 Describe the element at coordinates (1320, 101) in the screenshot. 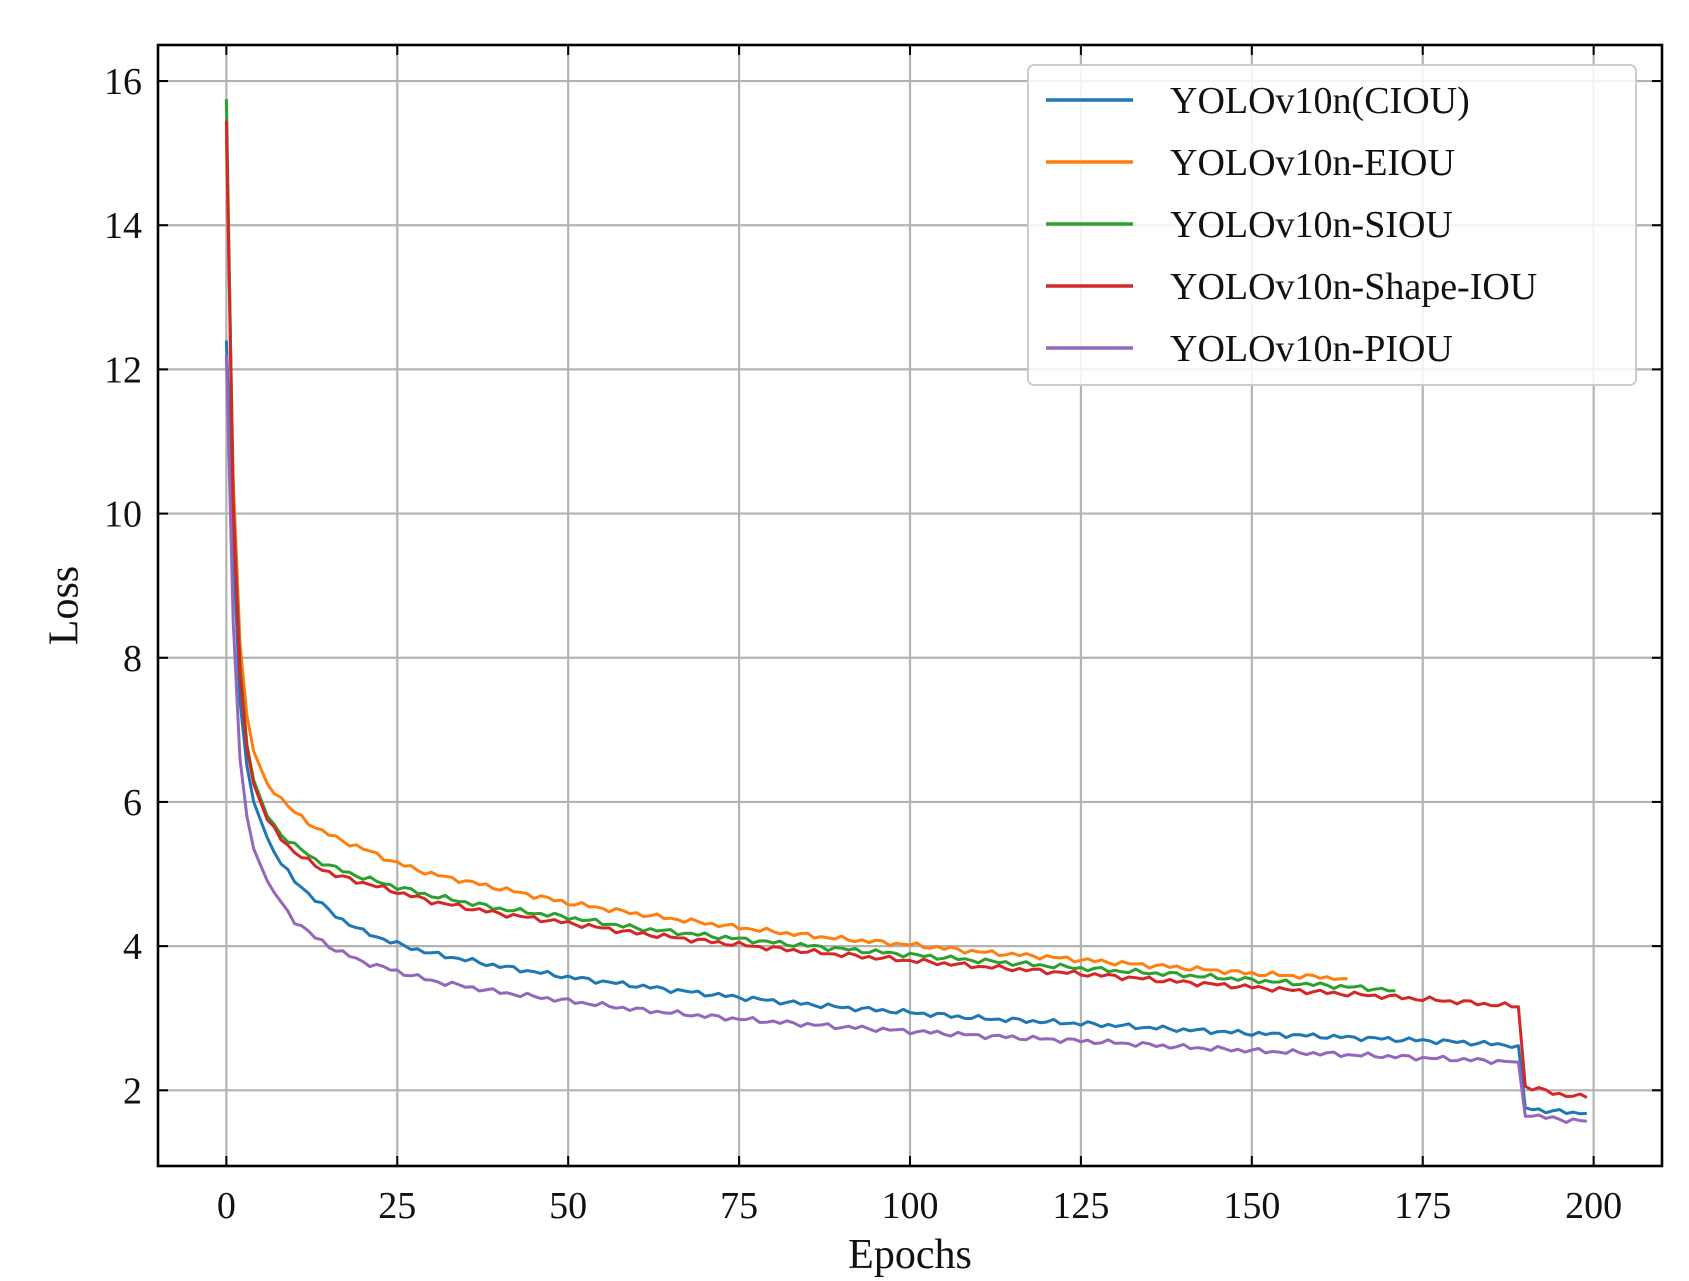

I see `legend-label-0: YOLOv10n(CIOU)` at that location.